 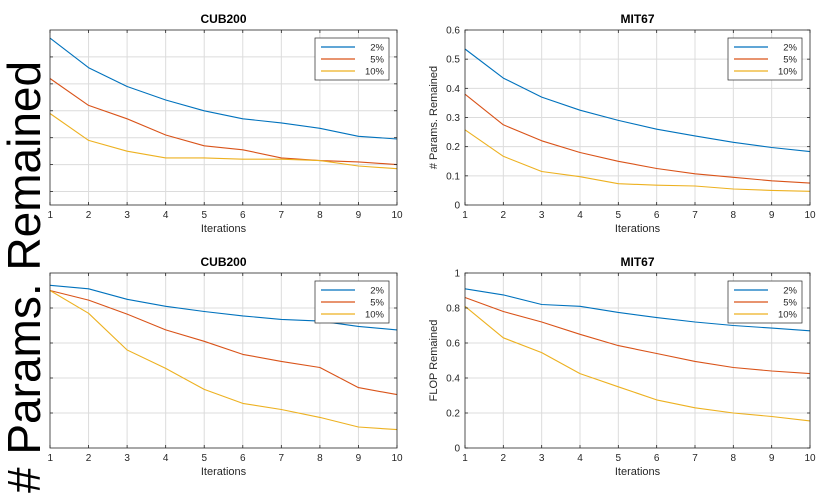 I want to click on y-tick-label: 0.8, so click(x=453, y=309).